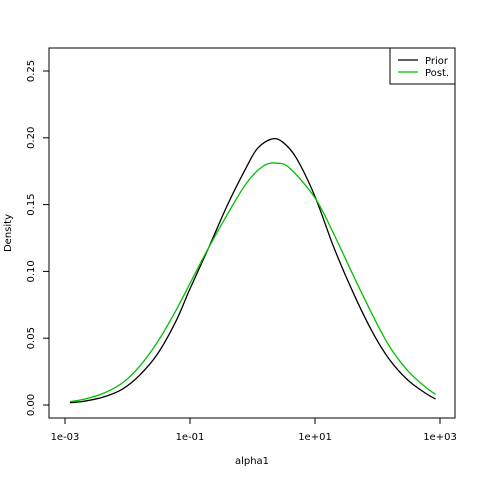 Image resolution: width=480 pixels, height=480 pixels. Describe the element at coordinates (31, 405) in the screenshot. I see `y-tick-label: 0.00` at that location.